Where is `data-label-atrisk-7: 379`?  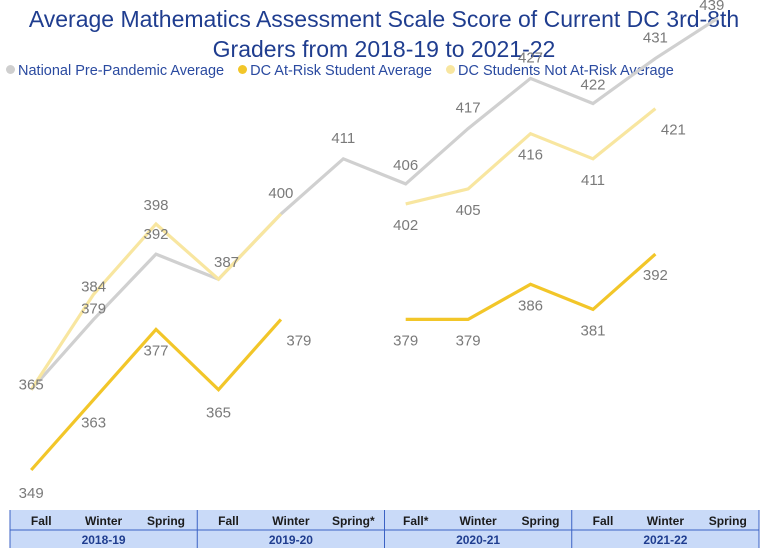 data-label-atrisk-7: 379 is located at coordinates (468, 340).